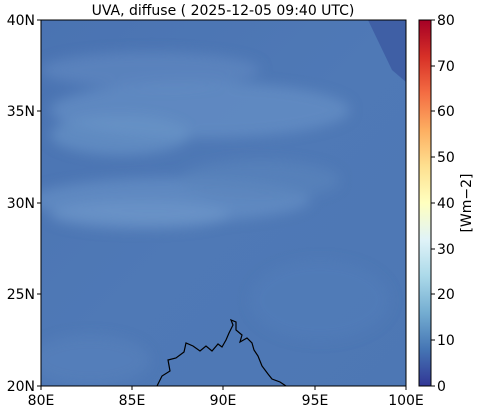  What do you see at coordinates (21, 21) in the screenshot?
I see `y-tick-label: 40N` at bounding box center [21, 21].